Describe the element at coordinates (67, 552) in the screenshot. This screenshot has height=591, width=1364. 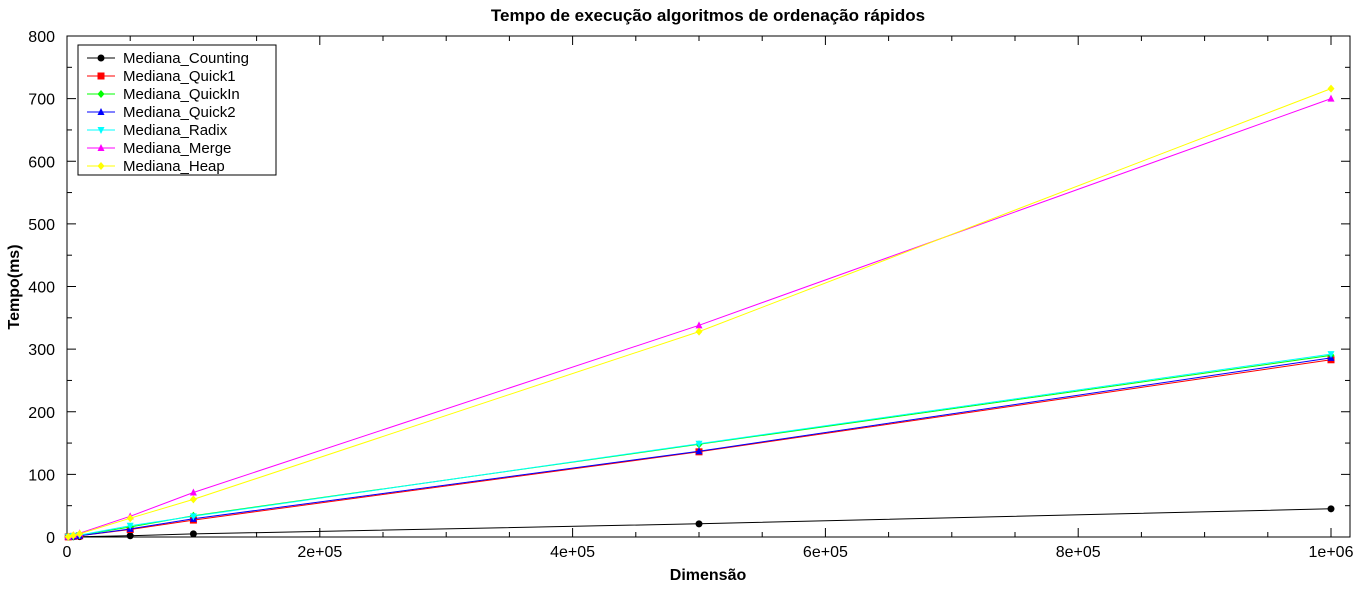
I see `x-tick-label: 0` at that location.